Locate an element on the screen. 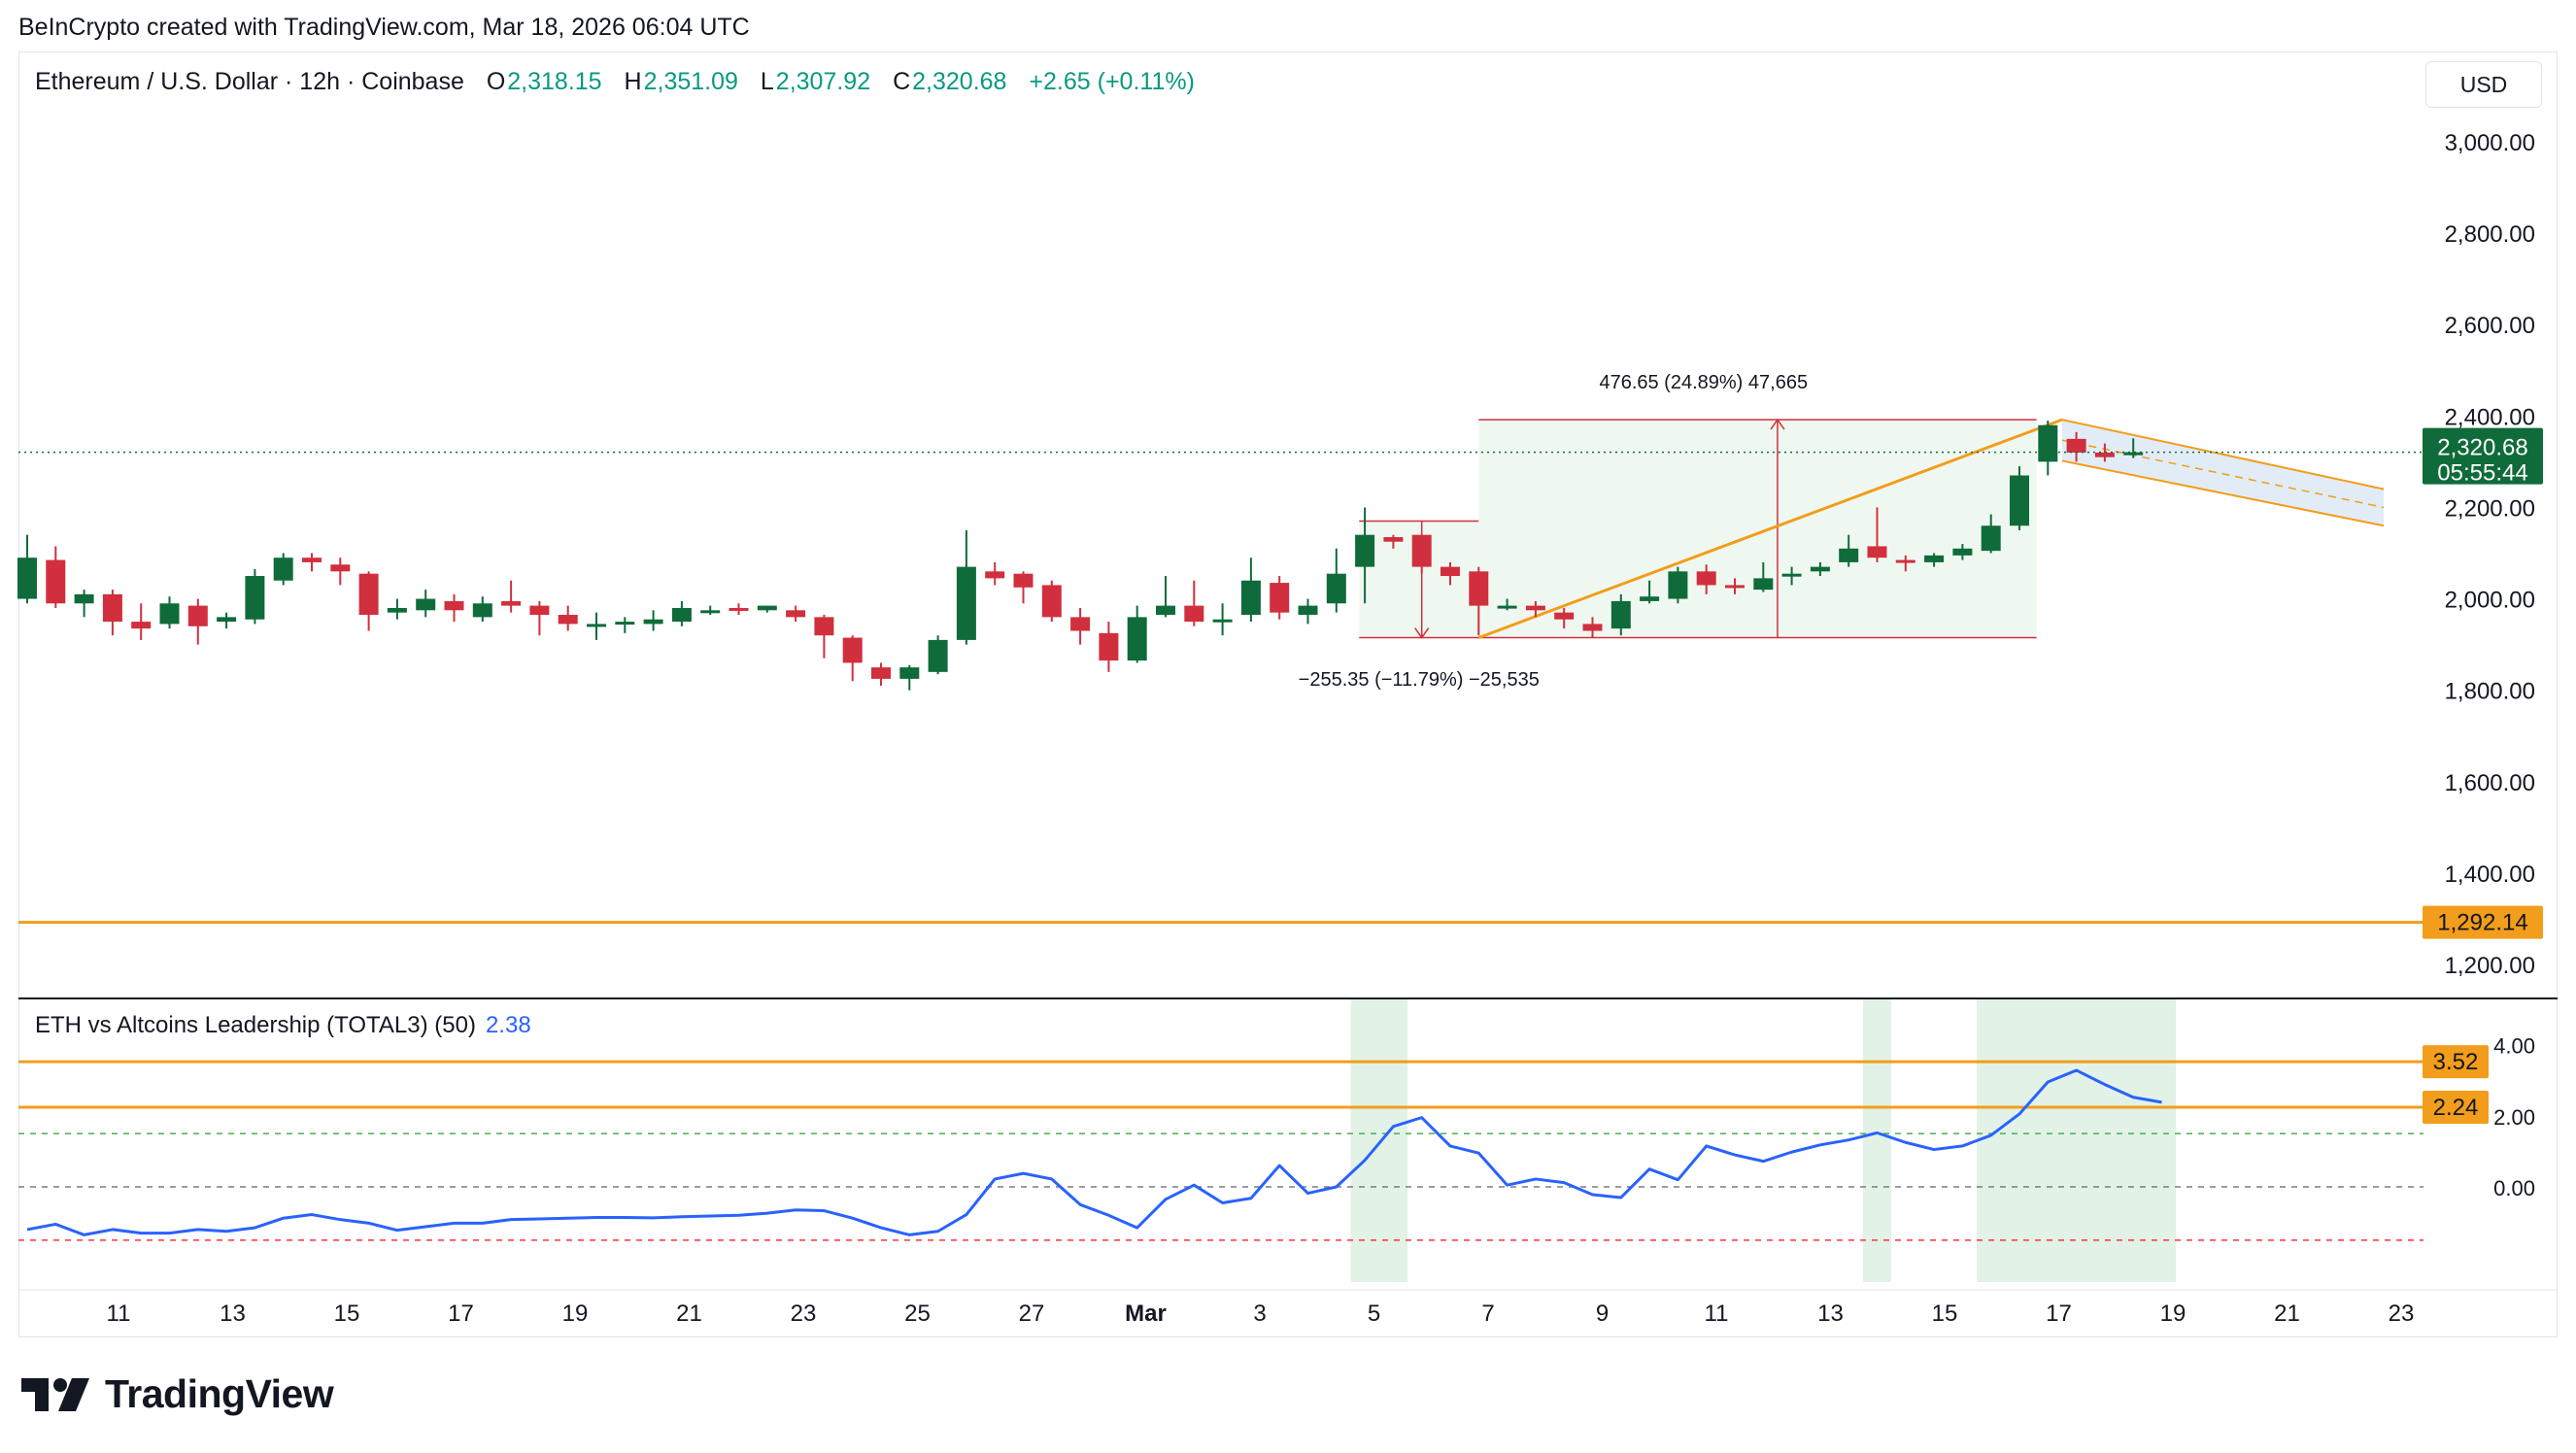 This screenshot has height=1453, width=2576. price-axis-tick: 1,600.00 is located at coordinates (2490, 783).